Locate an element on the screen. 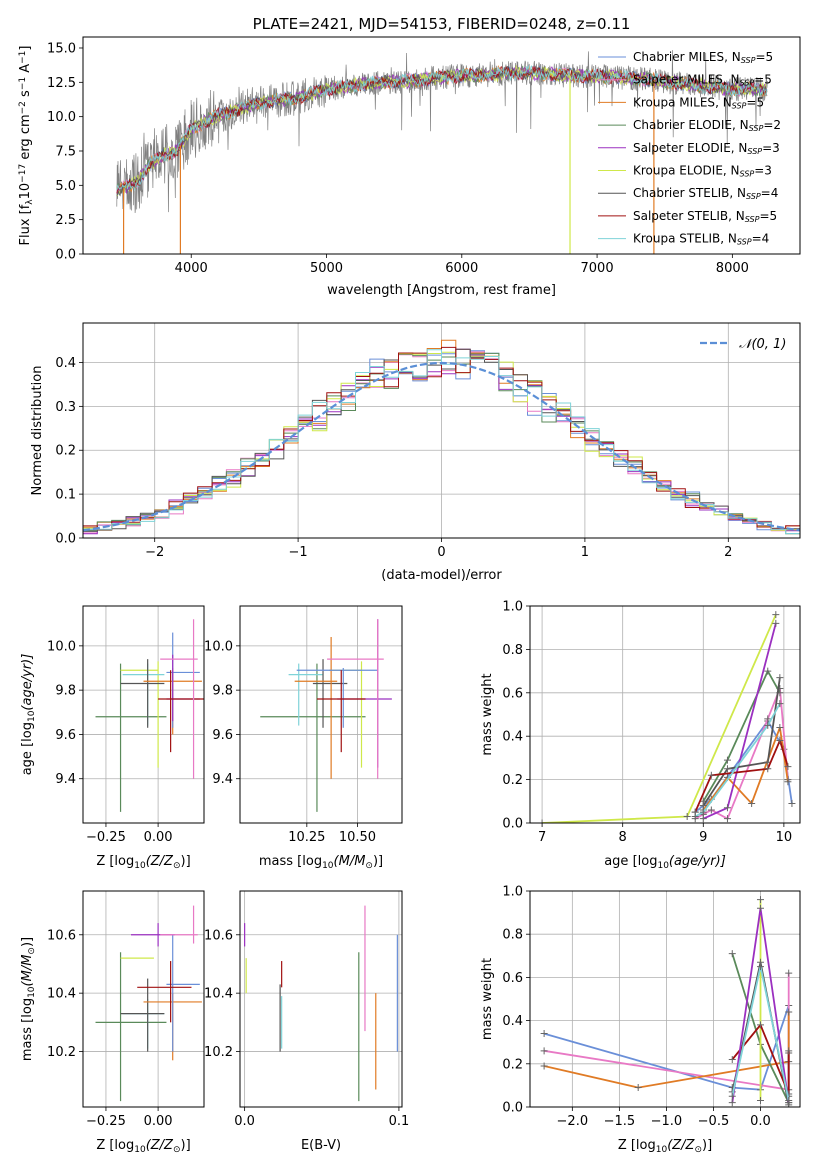 This screenshot has height=1170, width=819. y-tick-label: 12.5 is located at coordinates (61, 83).